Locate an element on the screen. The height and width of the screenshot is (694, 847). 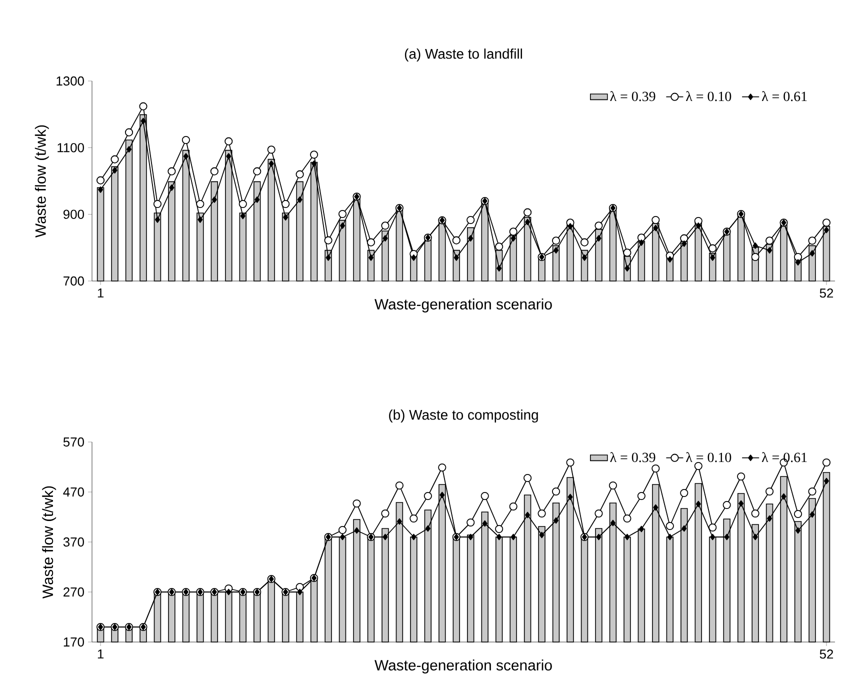
y-tick-label: 370 is located at coordinates (73, 542).